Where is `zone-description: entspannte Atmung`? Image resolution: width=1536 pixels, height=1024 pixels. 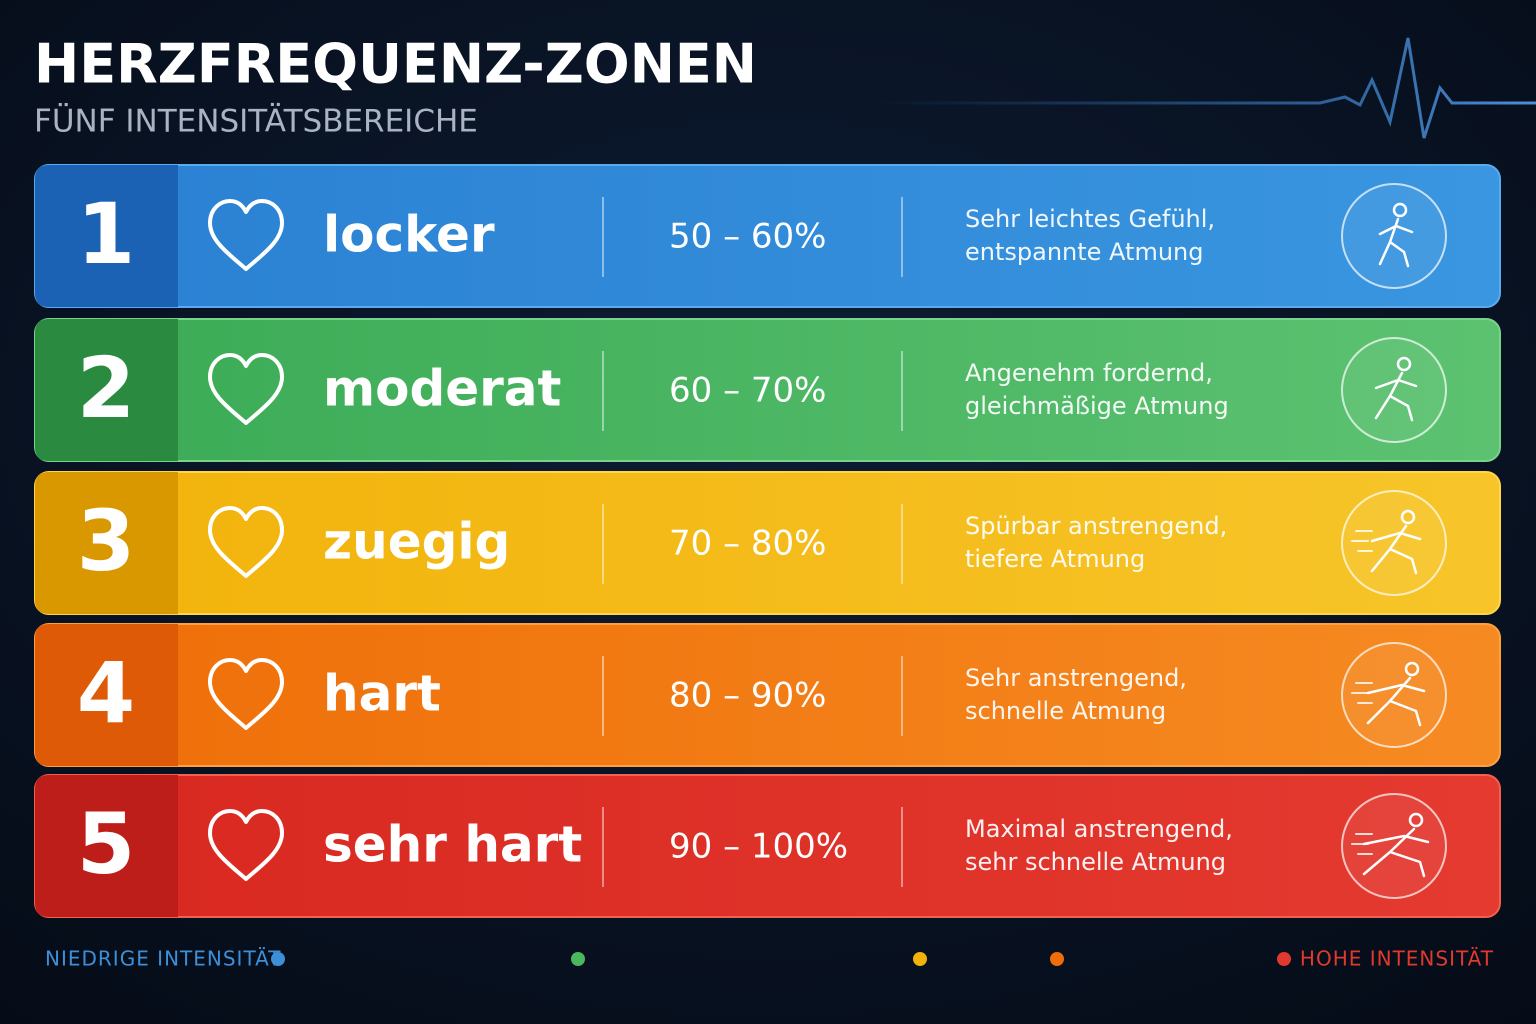 zone-description: entspannte Atmung is located at coordinates (1084, 252).